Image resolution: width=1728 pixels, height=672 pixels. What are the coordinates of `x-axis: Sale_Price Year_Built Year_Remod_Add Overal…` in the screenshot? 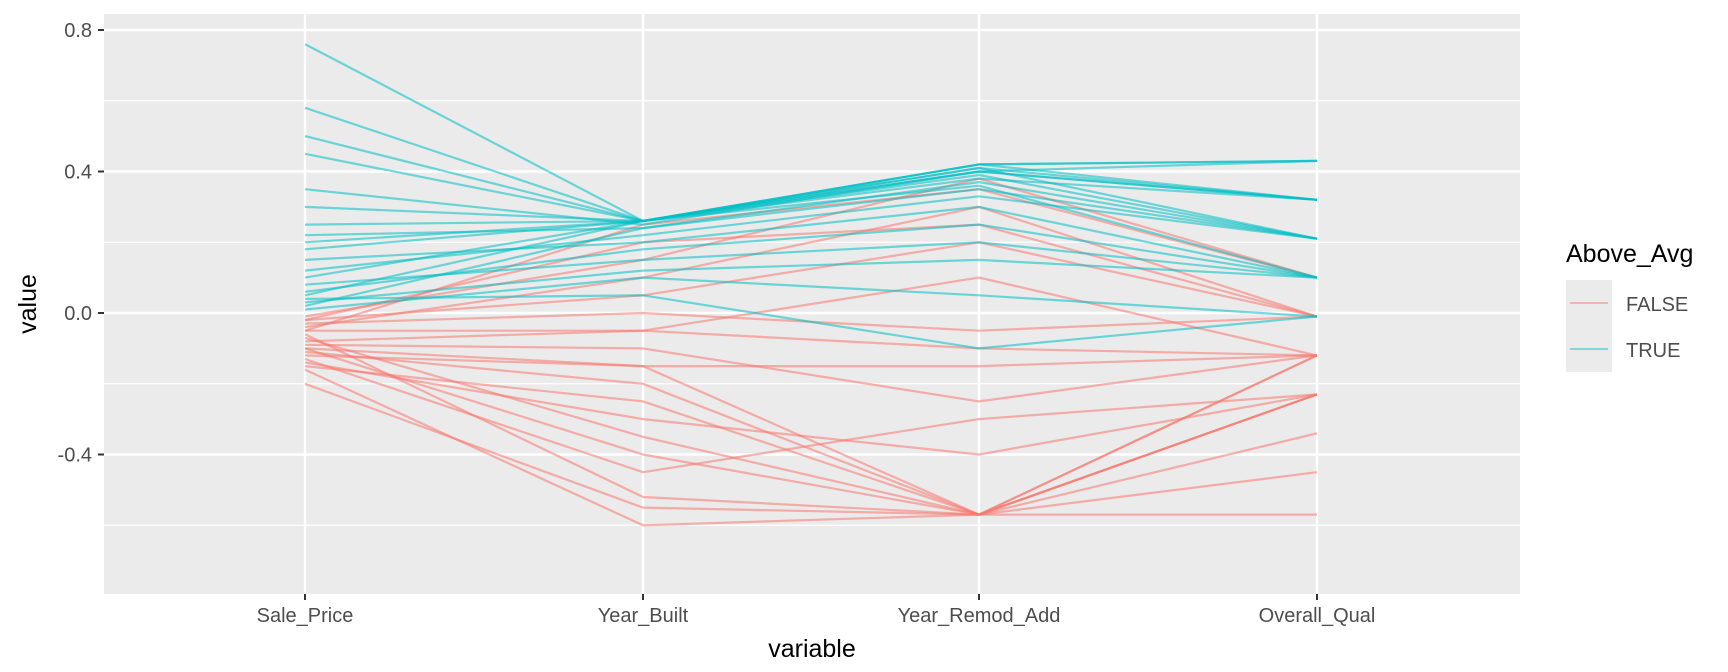 It's located at (816, 610).